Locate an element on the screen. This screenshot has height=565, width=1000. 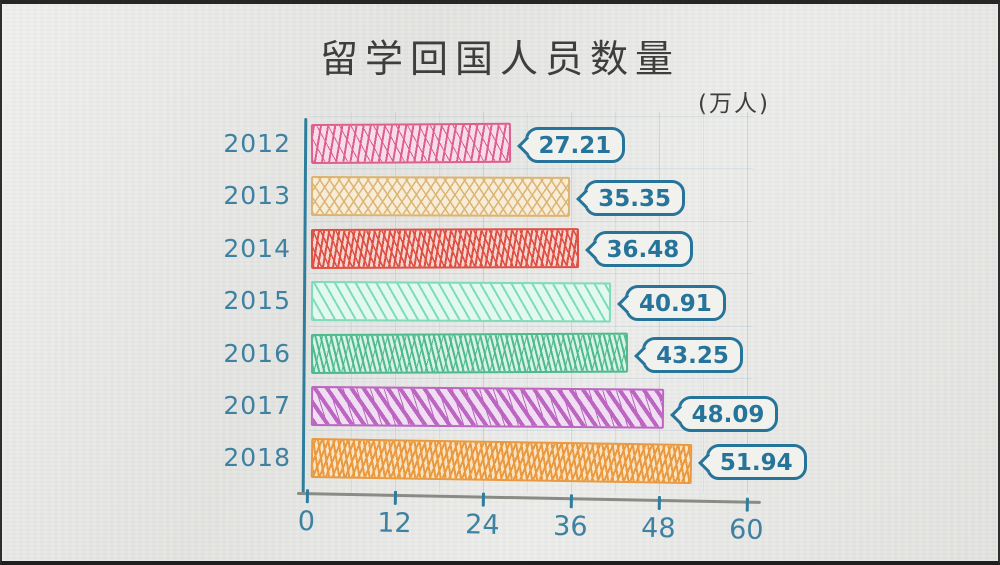
year-label: 2018 is located at coordinates (257, 458).